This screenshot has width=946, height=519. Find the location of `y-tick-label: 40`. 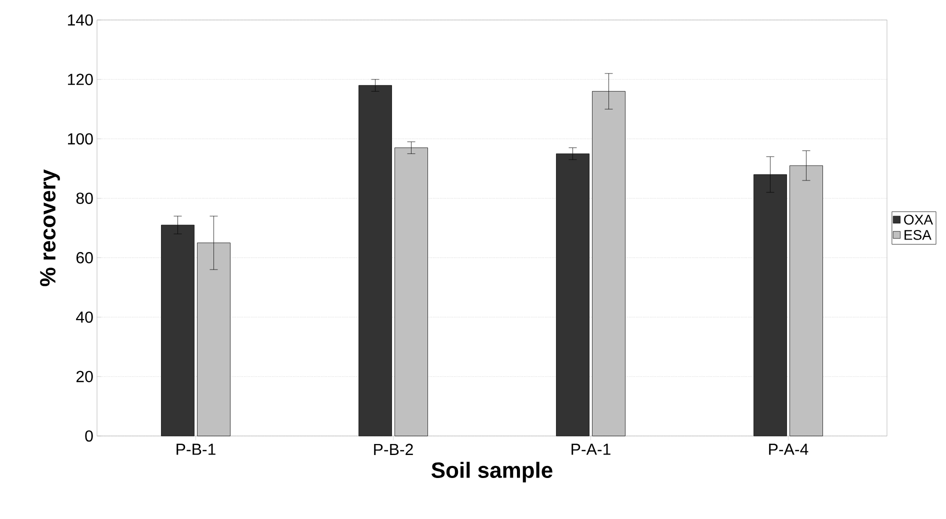

y-tick-label: 40 is located at coordinates (84, 317).